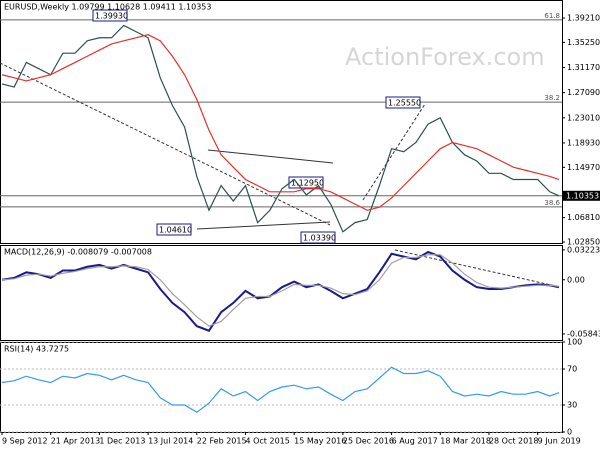 The width and height of the screenshot is (600, 450). Describe the element at coordinates (170, 441) in the screenshot. I see `x-tick-label: 13 Jul 2014` at that location.